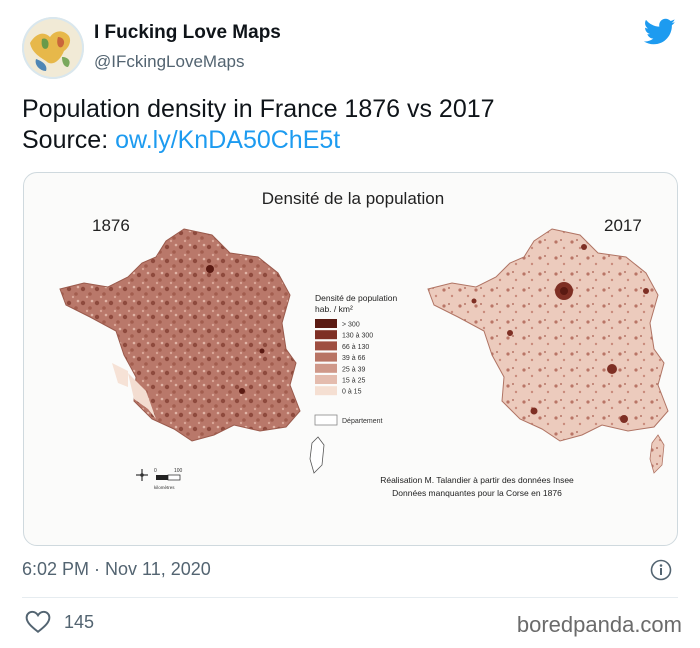 This screenshot has width=700, height=648. I want to click on heart-icon, so click(38, 622).